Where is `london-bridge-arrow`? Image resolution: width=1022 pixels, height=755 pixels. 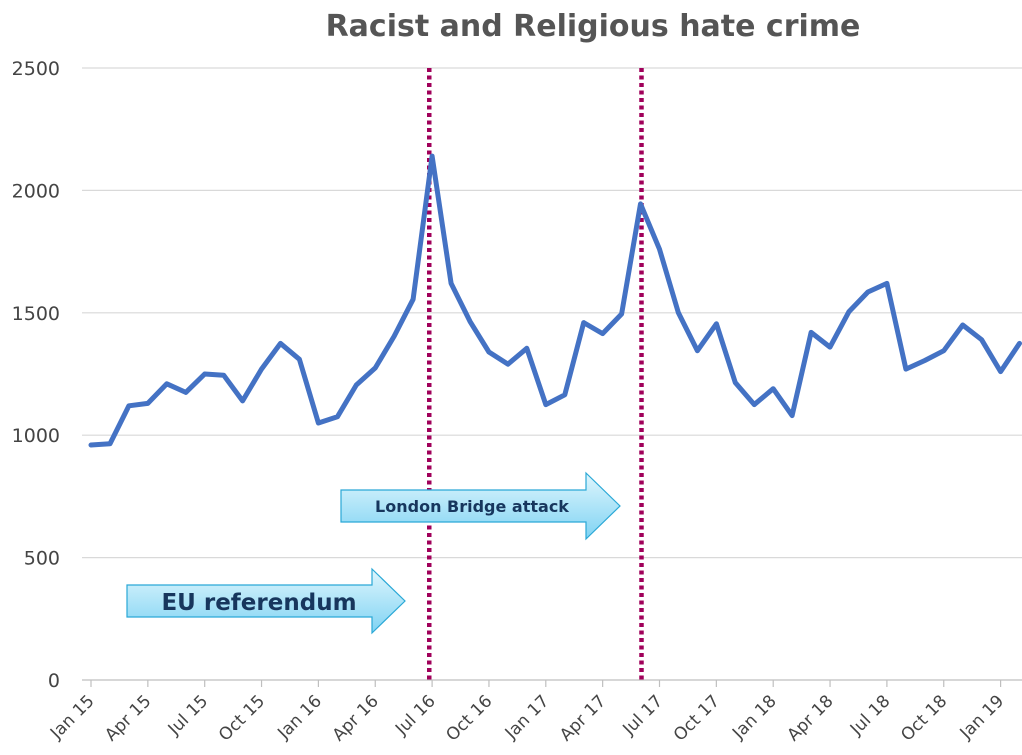 london-bridge-arrow is located at coordinates (480, 506).